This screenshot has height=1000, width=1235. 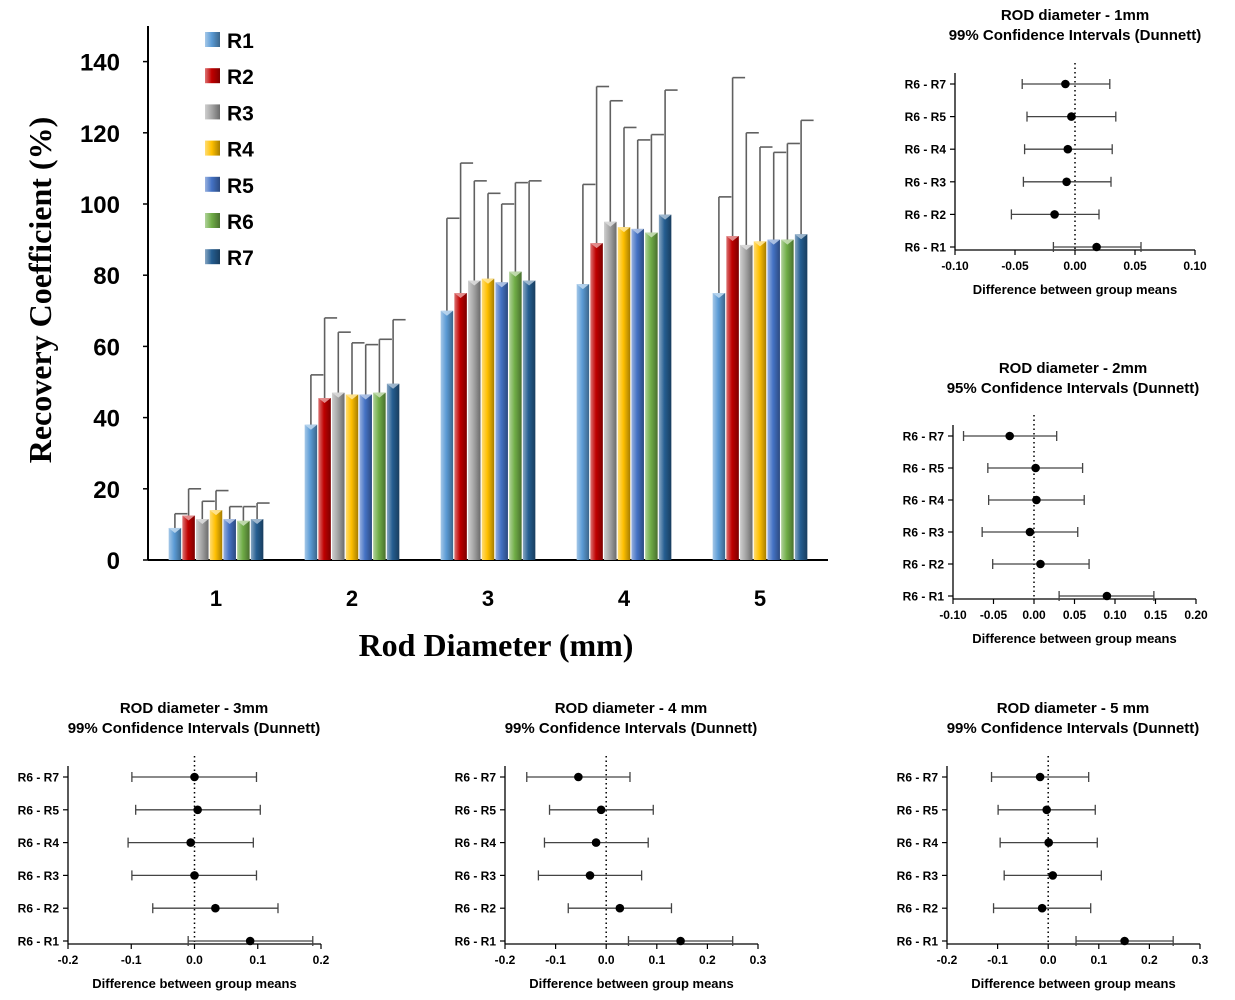 I want to click on panel-subtitle: 99% Confidence Intervals (Dunnett), so click(x=194, y=728).